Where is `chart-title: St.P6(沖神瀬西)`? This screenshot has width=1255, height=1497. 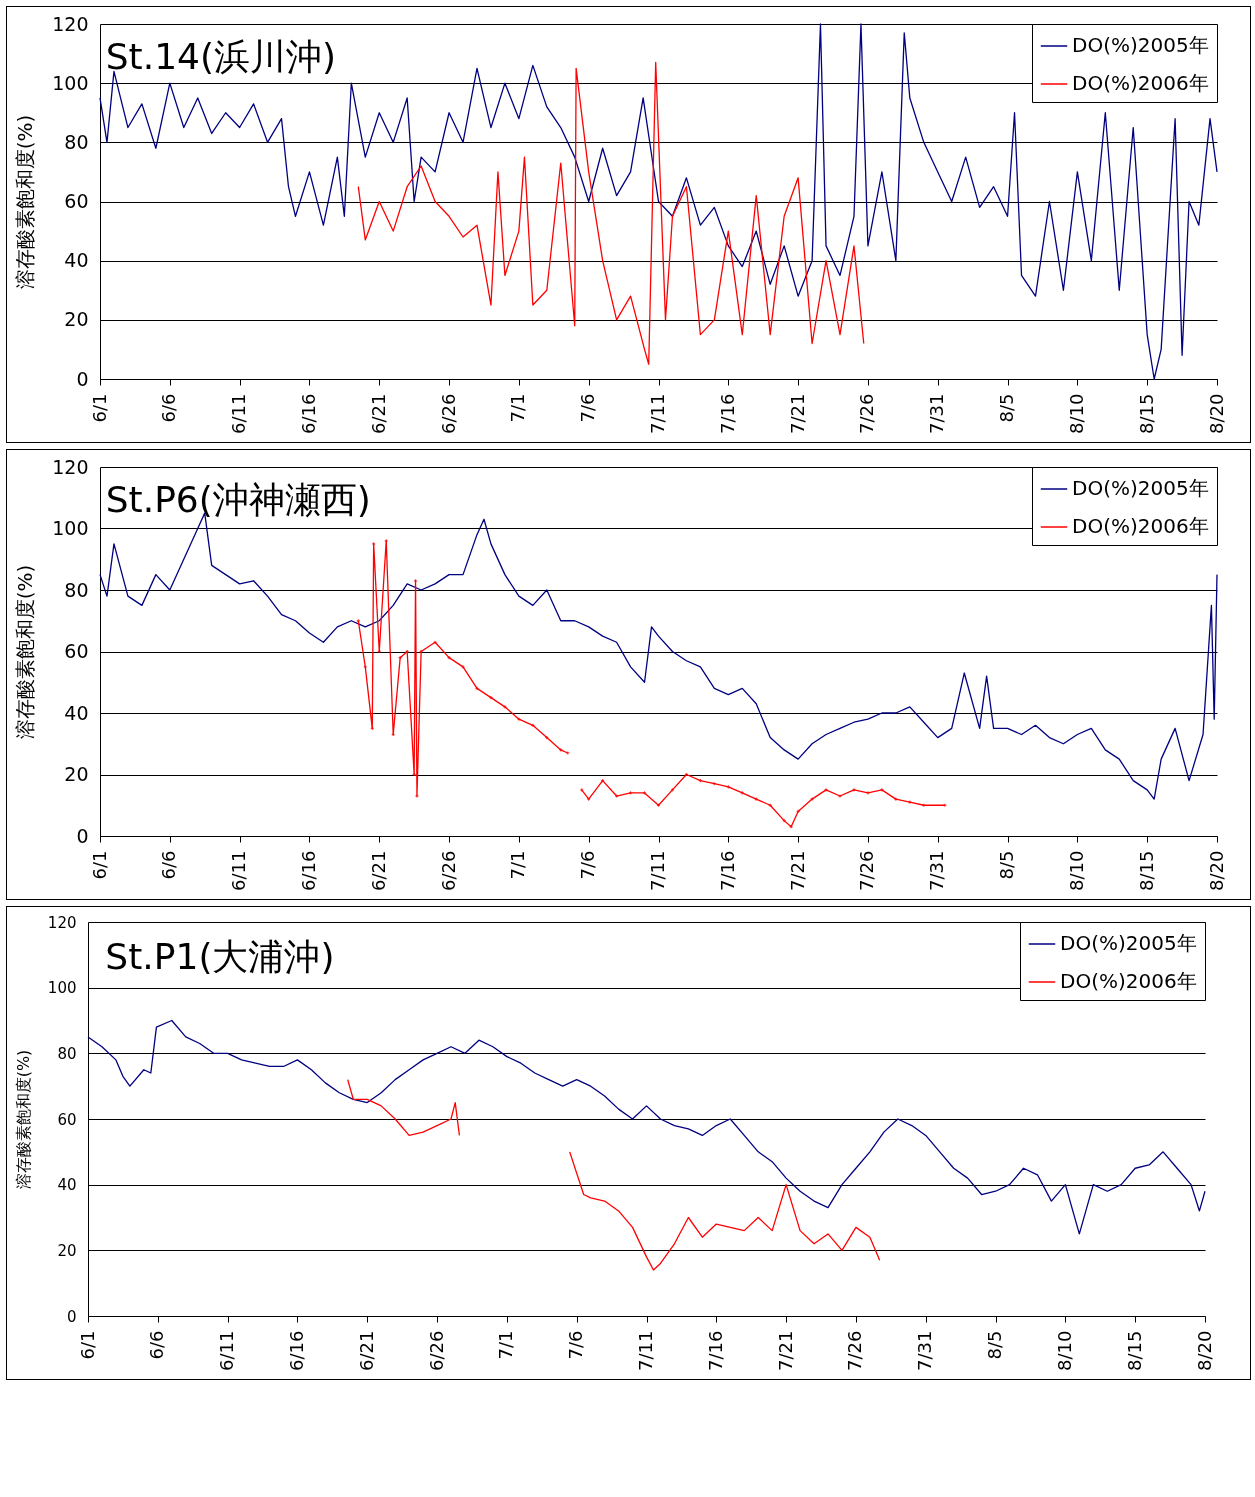
chart-title: St.P6(沖神瀬西) is located at coordinates (238, 499).